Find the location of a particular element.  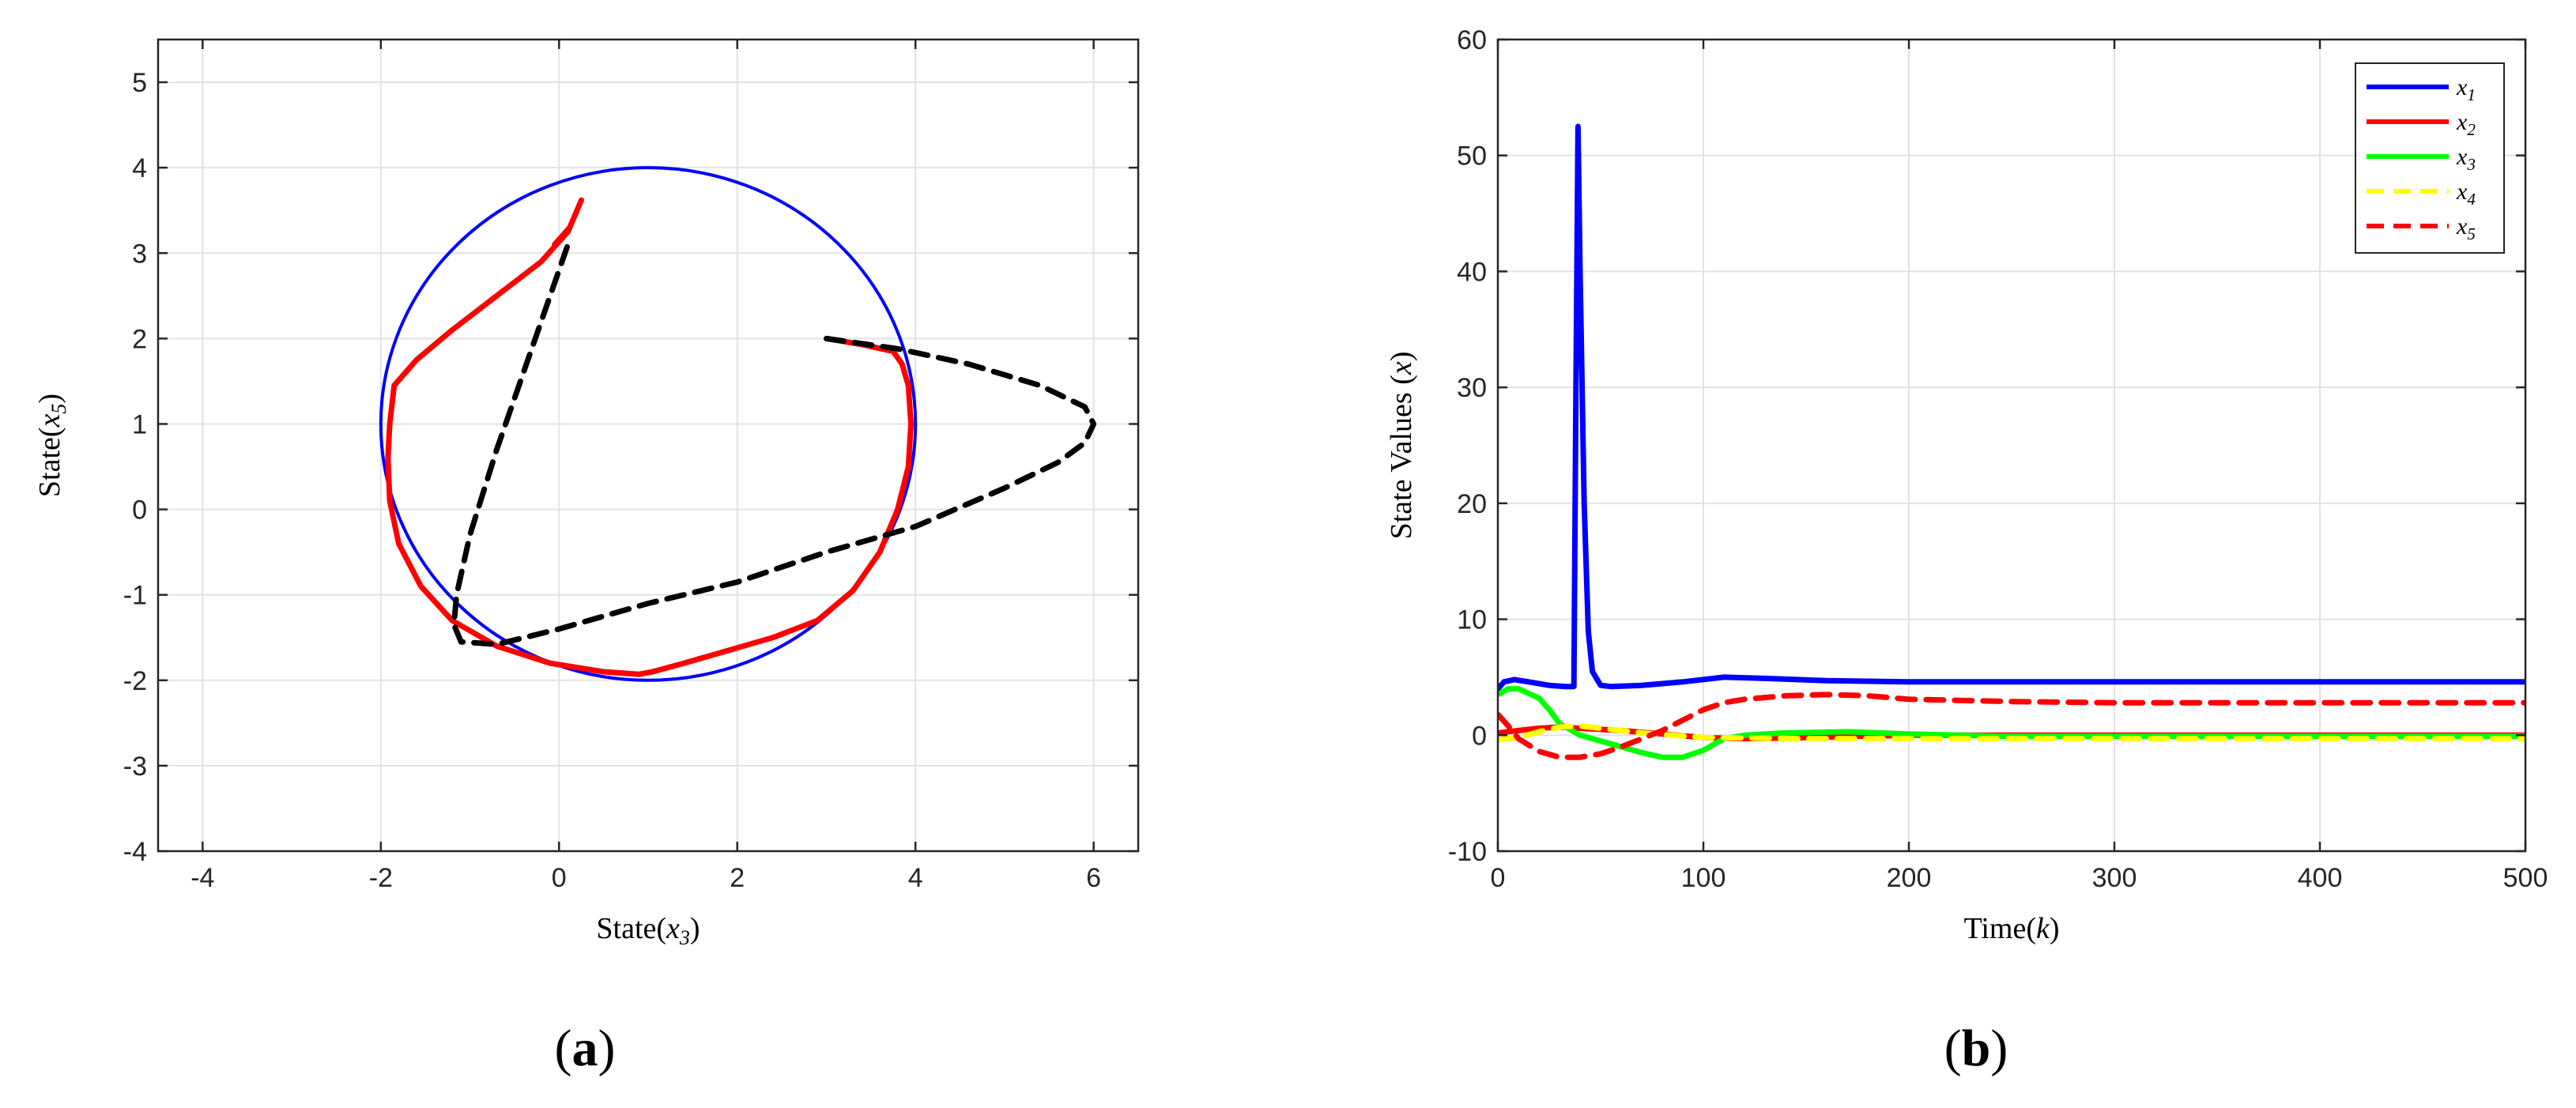

legend-label-x5: x5 is located at coordinates (2466, 228).